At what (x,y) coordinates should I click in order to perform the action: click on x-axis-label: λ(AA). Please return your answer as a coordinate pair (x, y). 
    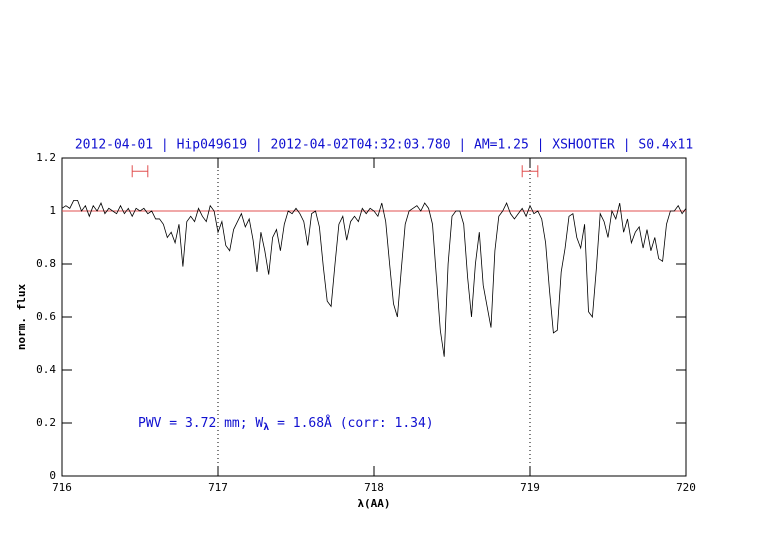
    Looking at the image, I should click on (373, 503).